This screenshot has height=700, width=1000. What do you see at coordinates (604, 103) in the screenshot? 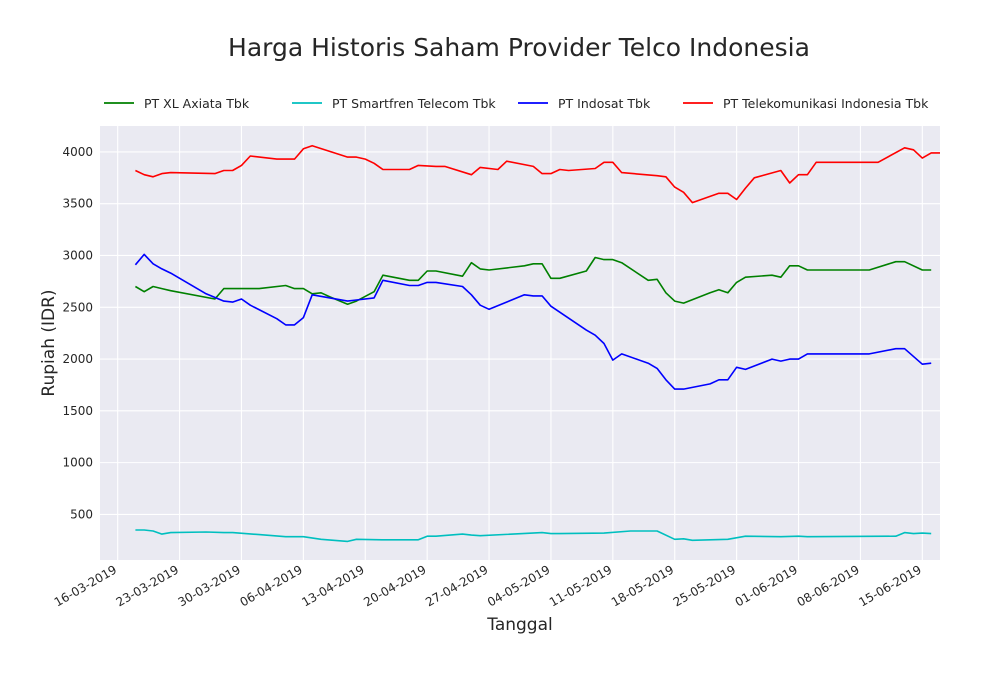
I see `legend-label: PT Indosat Tbk` at bounding box center [604, 103].